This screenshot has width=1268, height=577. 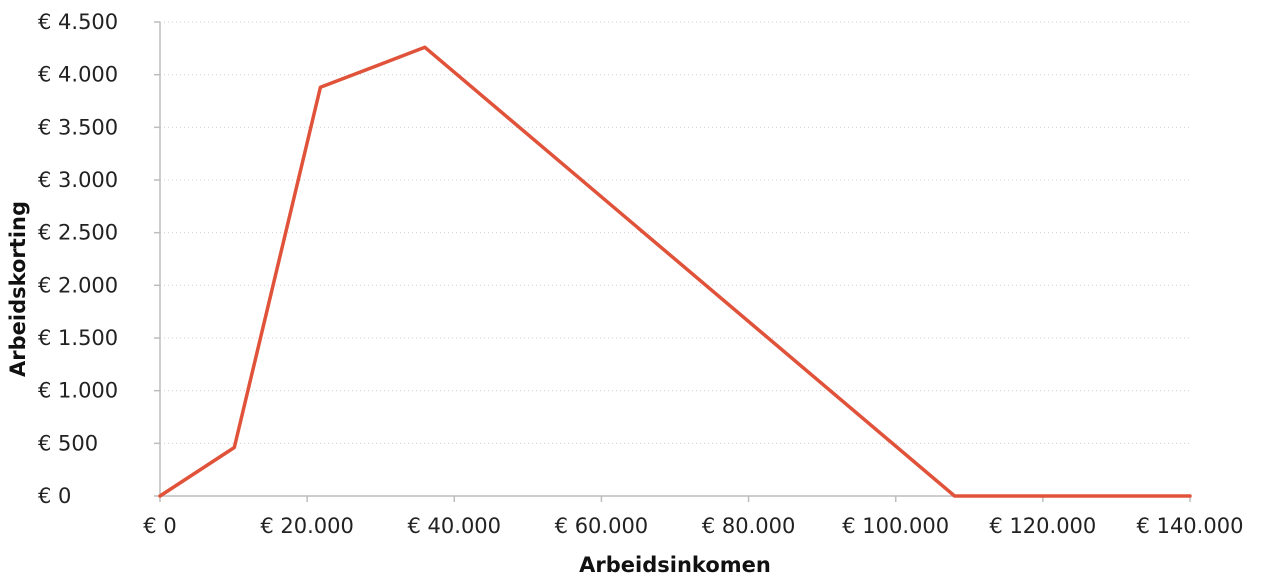 I want to click on x-axis-title: Arbeidsinkomen, so click(x=675, y=565).